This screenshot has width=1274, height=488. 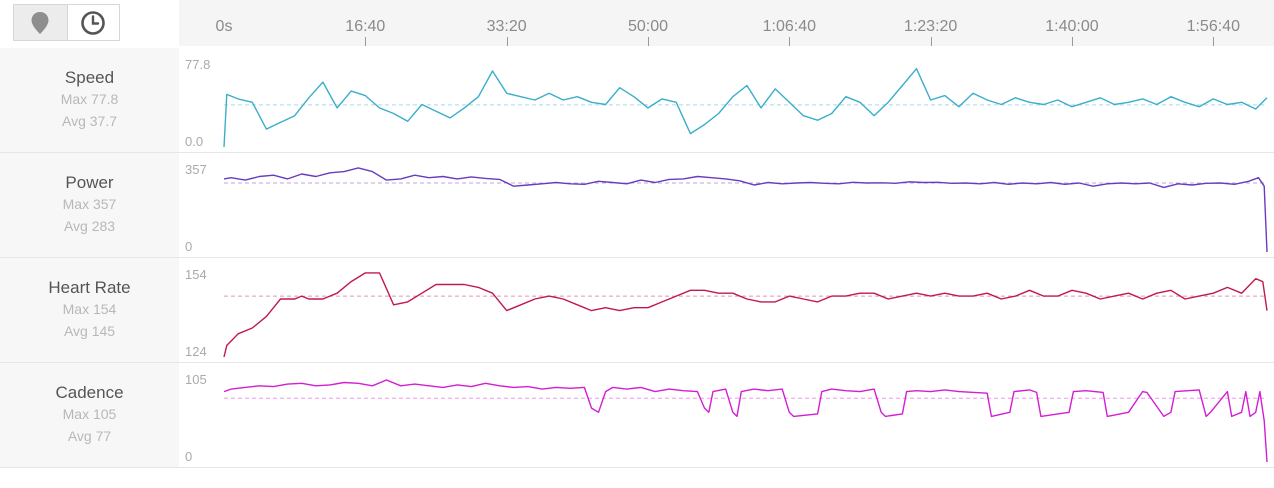 What do you see at coordinates (930, 26) in the screenshot?
I see `time-tick-label: 1:23:20` at bounding box center [930, 26].